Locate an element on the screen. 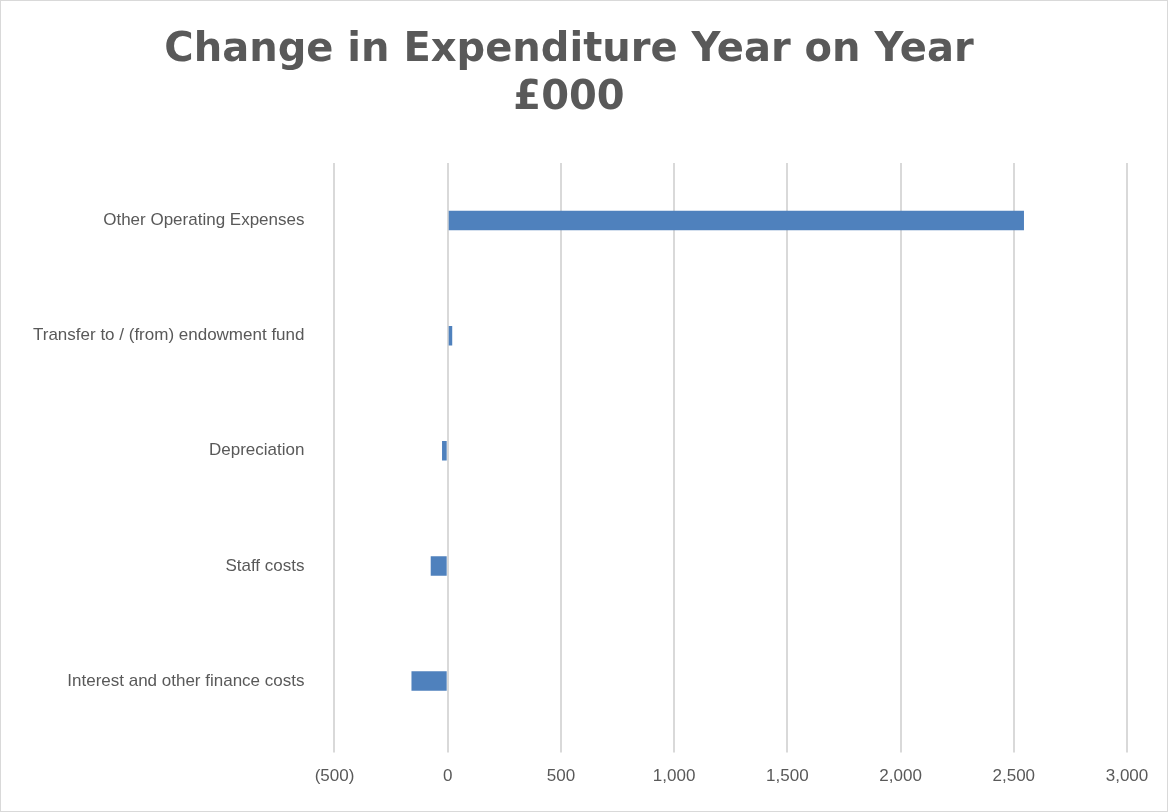 This screenshot has width=1168, height=812. x-tick-label: 1,500 is located at coordinates (787, 776).